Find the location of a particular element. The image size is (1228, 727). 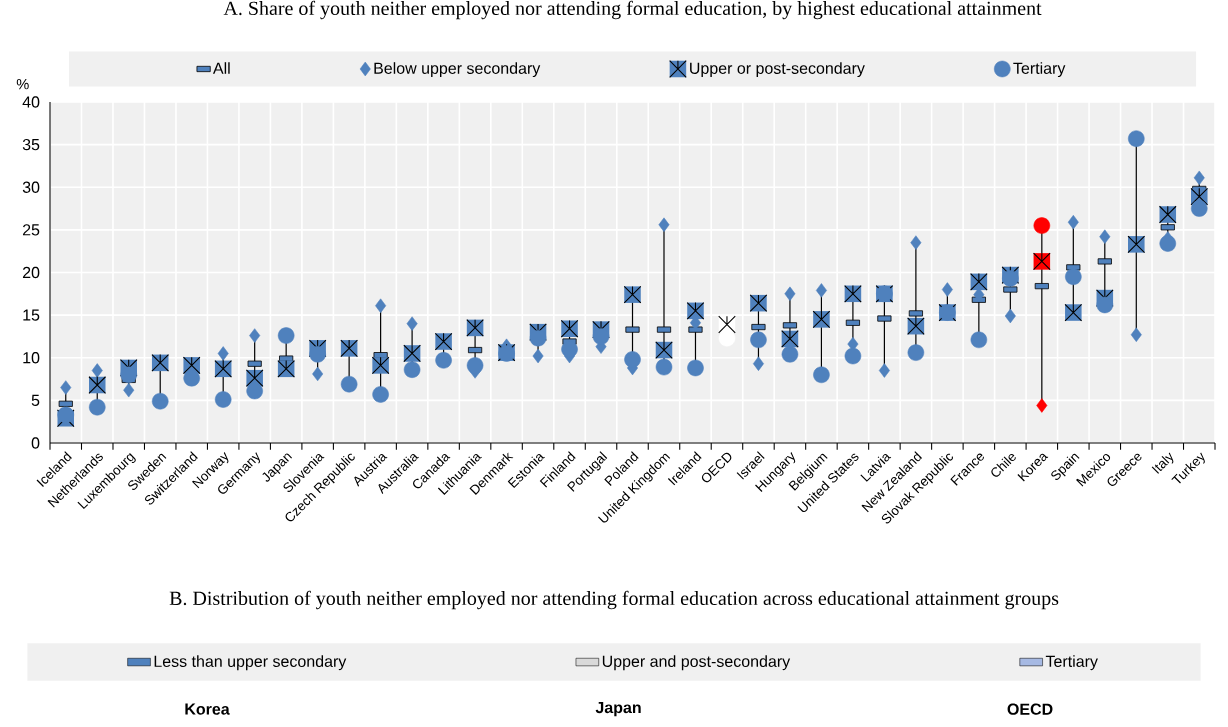

category-label: OECD is located at coordinates (1030, 709).